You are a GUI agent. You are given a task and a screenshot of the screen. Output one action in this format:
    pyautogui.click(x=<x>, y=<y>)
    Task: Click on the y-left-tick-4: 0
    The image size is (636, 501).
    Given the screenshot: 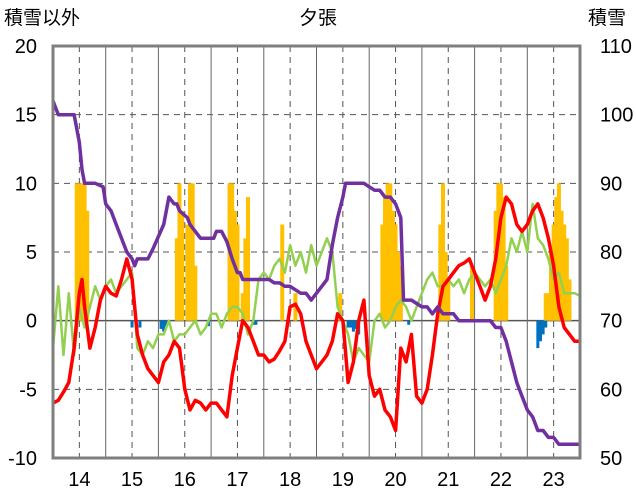 What is the action you would take?
    pyautogui.click(x=31, y=322)
    